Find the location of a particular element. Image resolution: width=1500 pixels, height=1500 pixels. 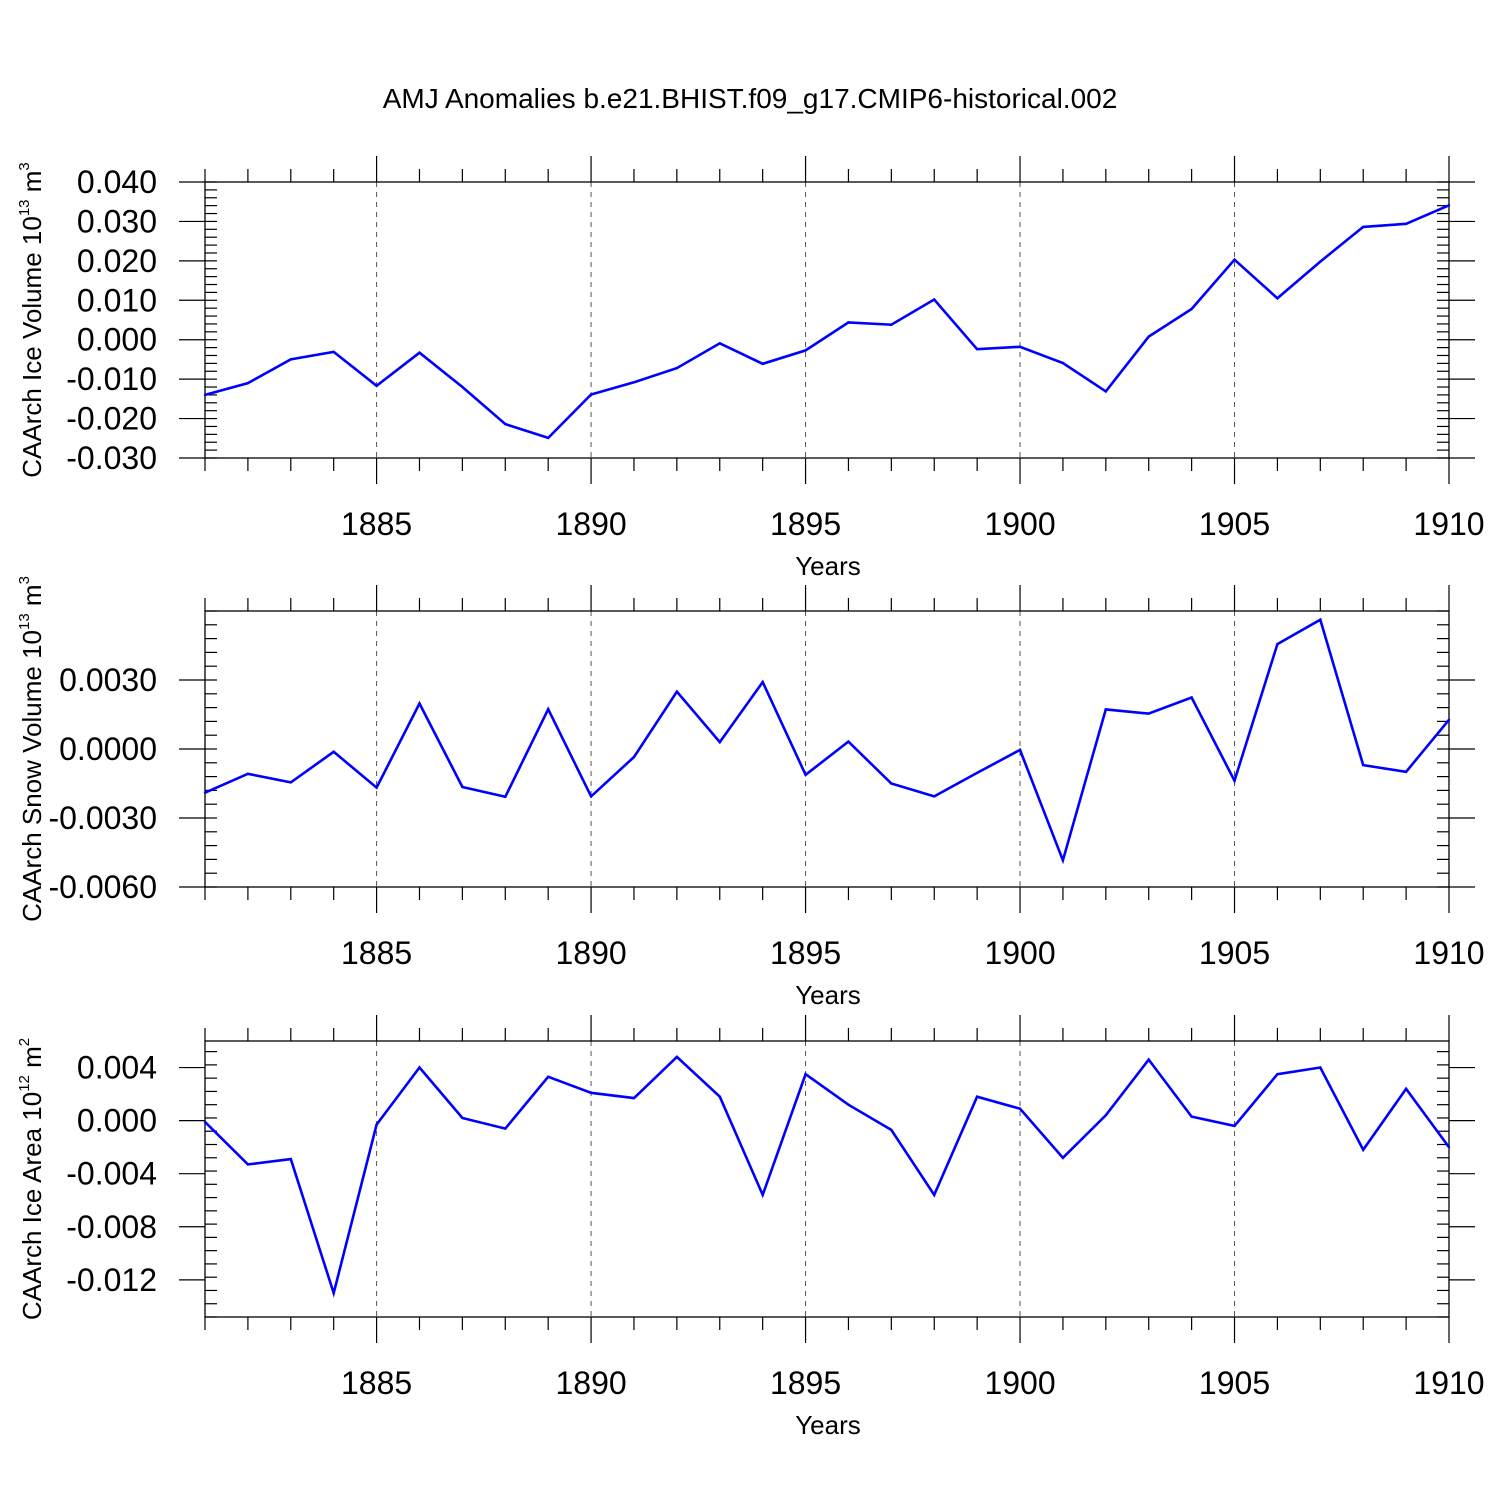

x-tick-label: 1905 is located at coordinates (1234, 1383).